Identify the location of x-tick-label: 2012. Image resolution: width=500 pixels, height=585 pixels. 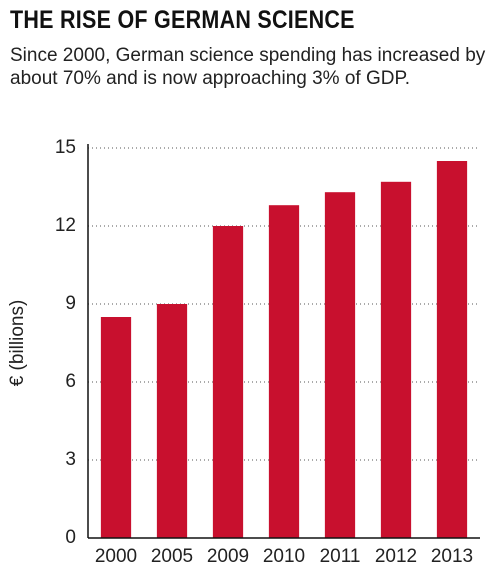
(396, 556).